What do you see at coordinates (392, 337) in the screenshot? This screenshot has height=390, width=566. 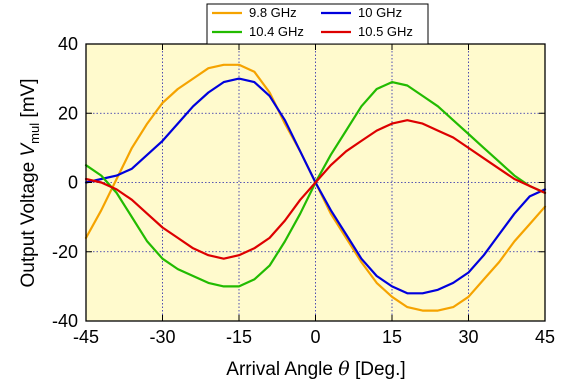 I see `x-tick-label: 15` at bounding box center [392, 337].